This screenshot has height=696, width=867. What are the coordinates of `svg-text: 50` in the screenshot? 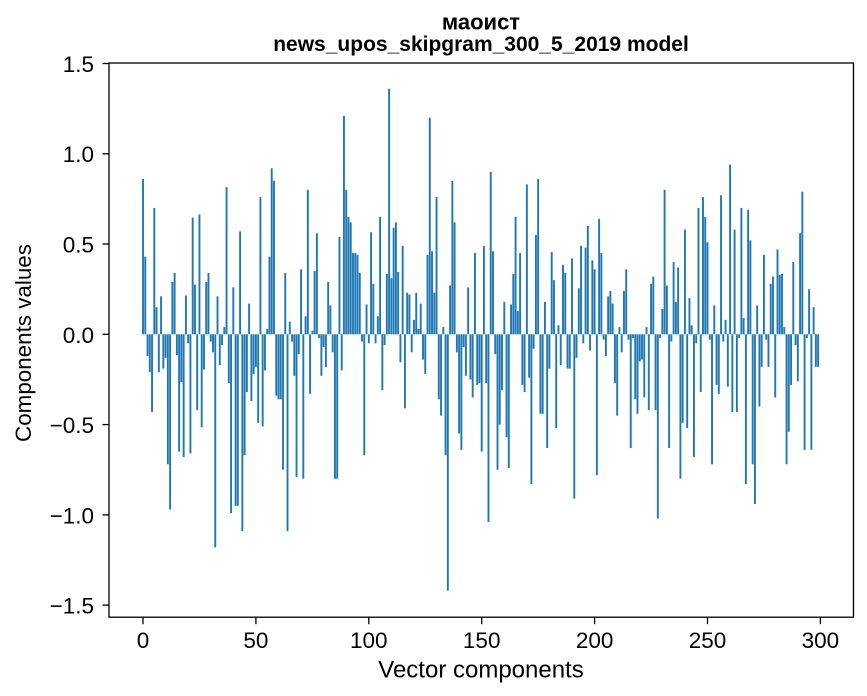 It's located at (255, 640).